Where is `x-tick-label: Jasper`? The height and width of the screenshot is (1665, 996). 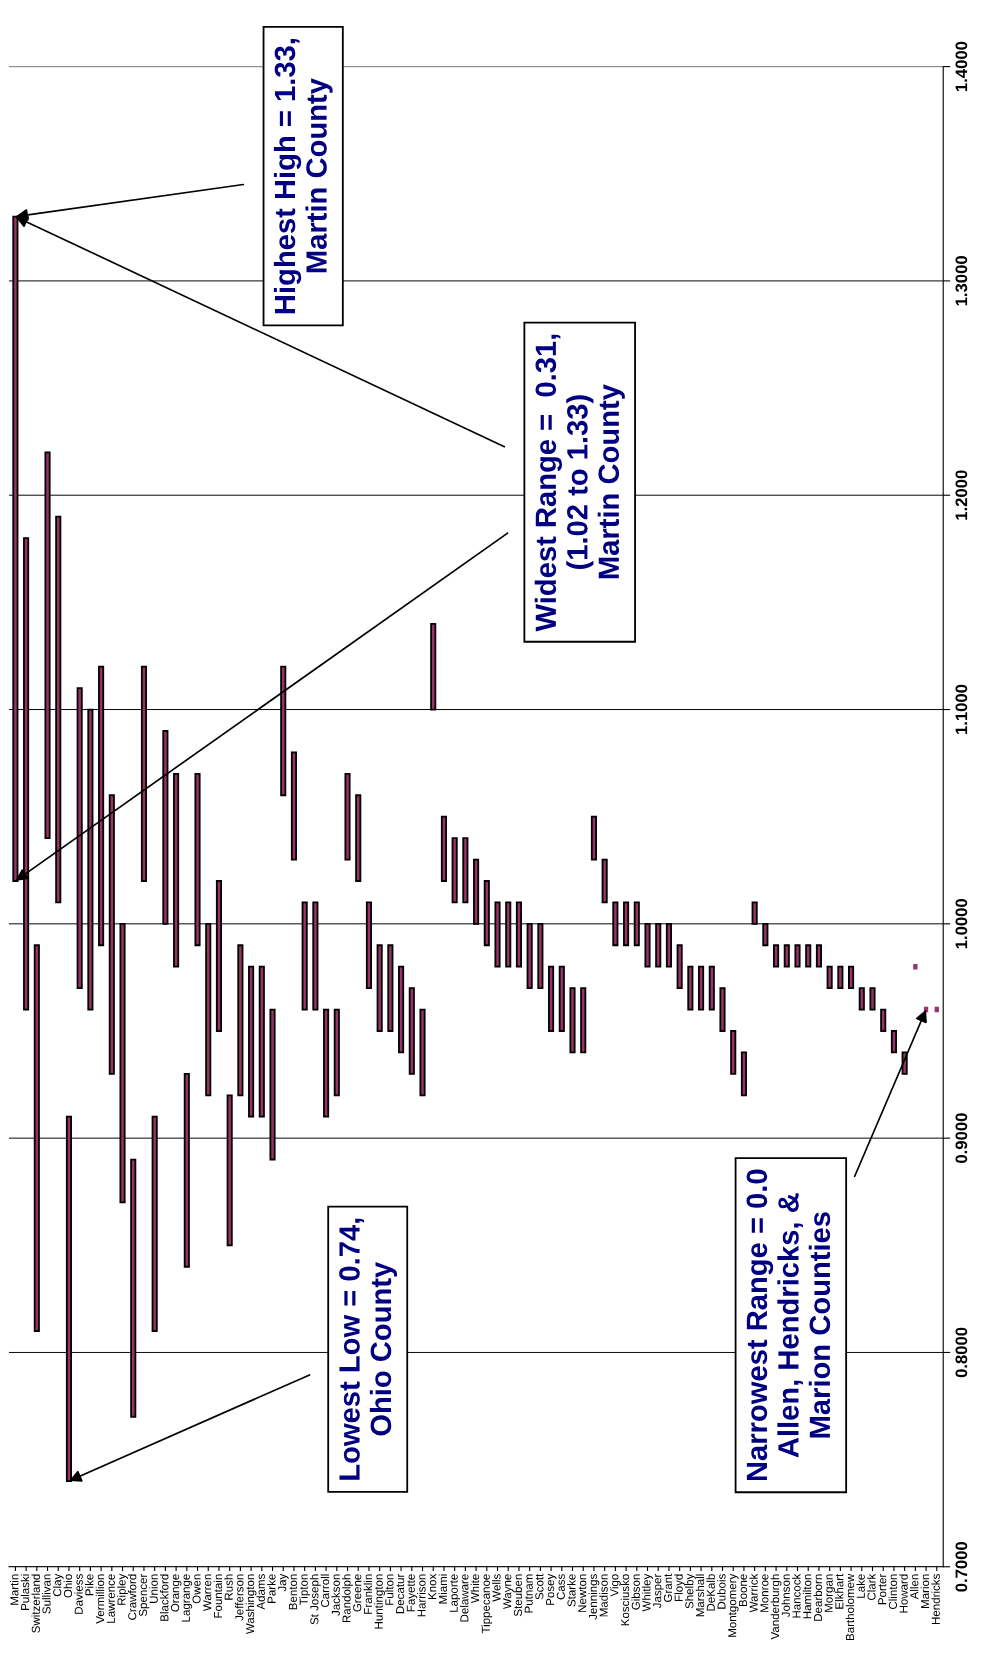 x-tick-label: Jasper is located at coordinates (658, 1591).